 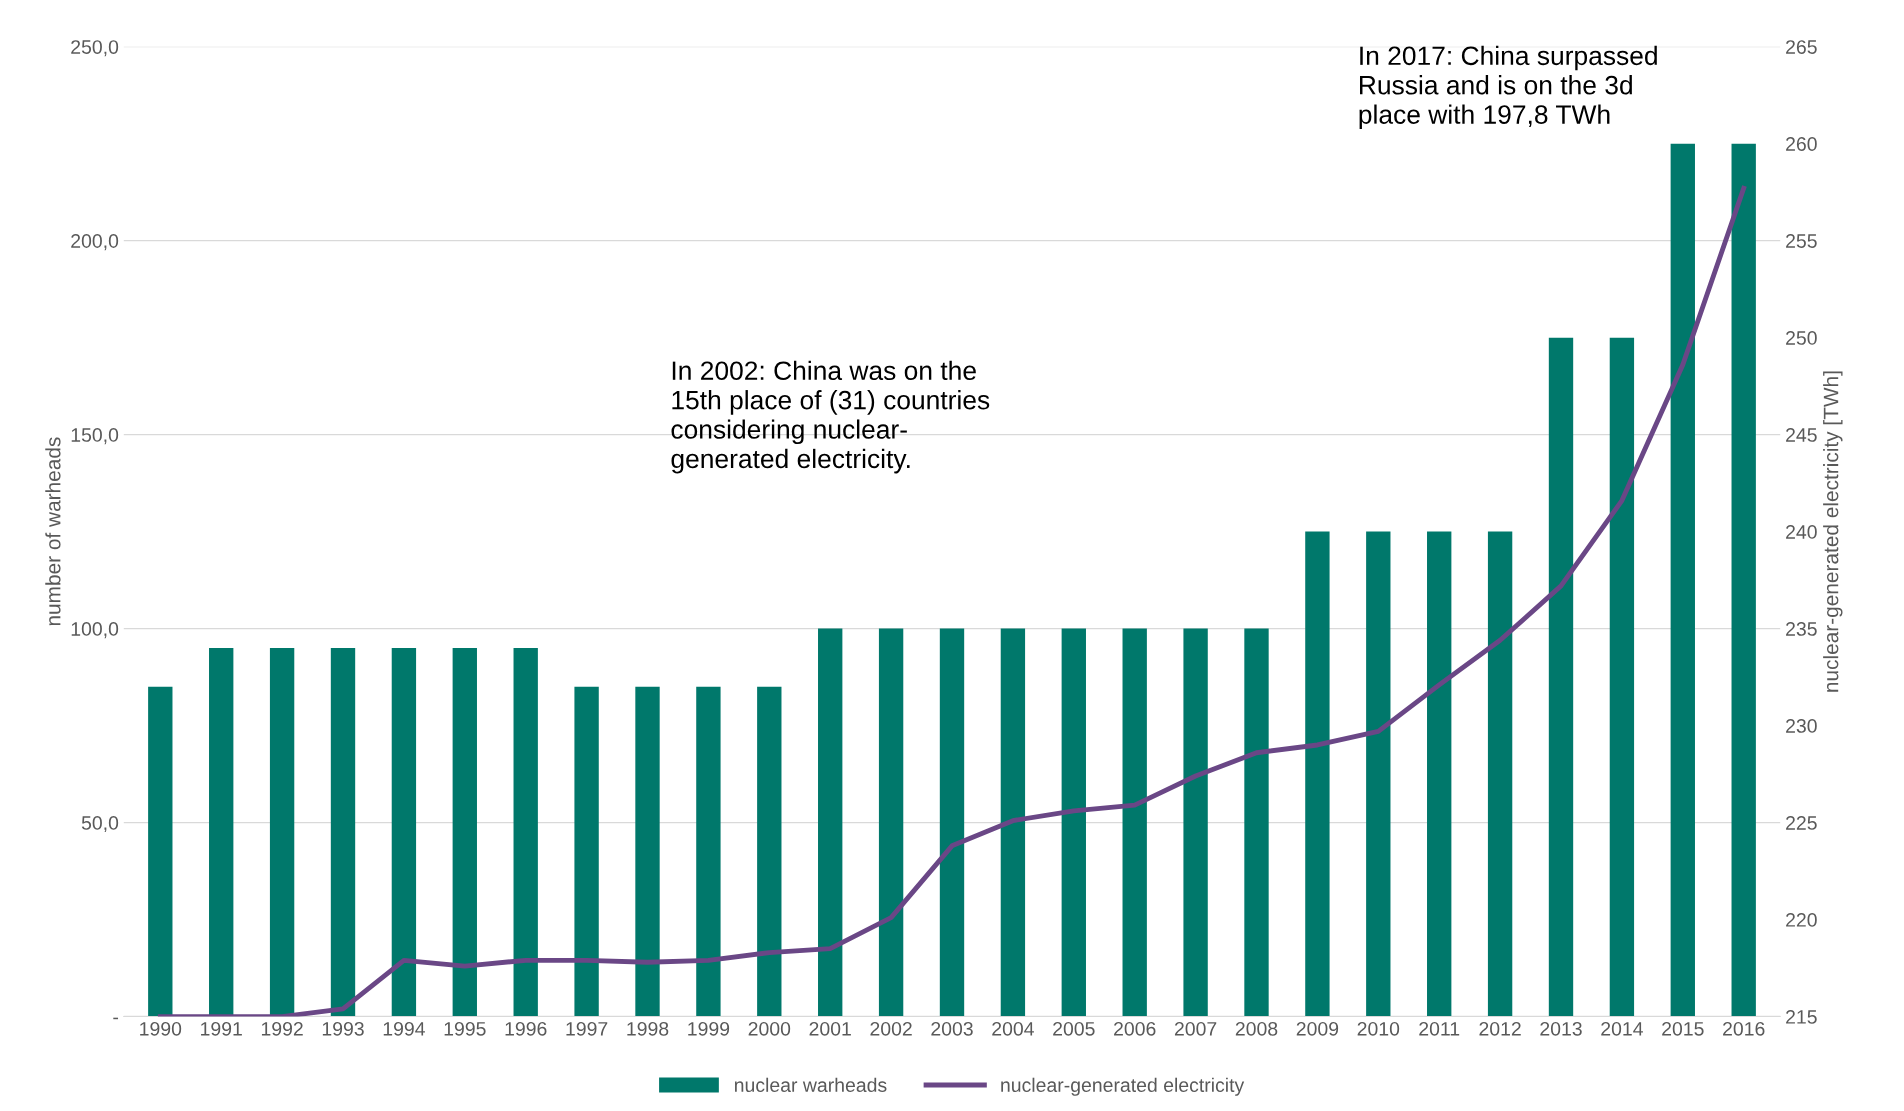 I want to click on y2-tick-label: 245, so click(x=1801, y=435).